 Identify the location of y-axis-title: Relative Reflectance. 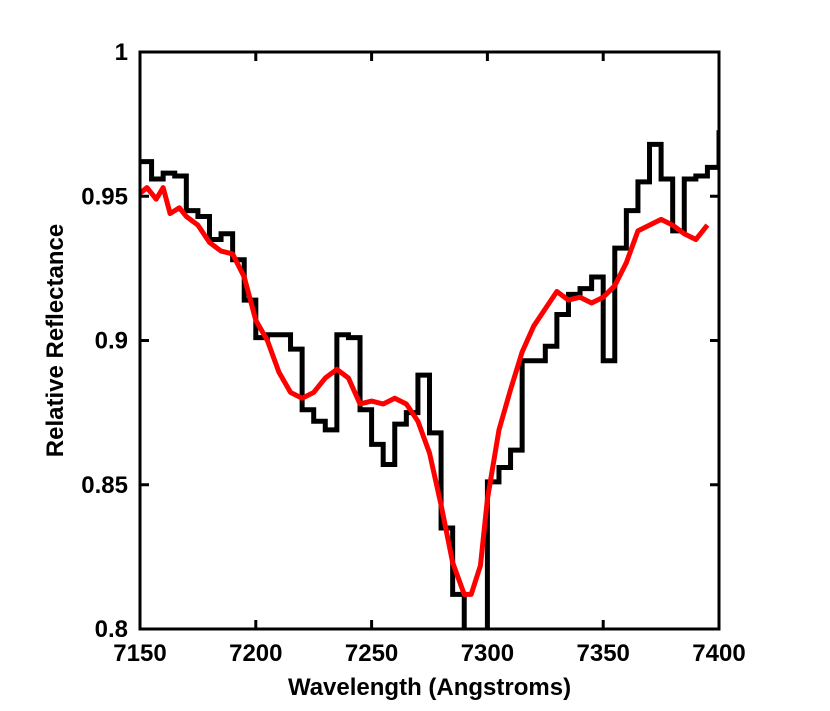
(55, 340).